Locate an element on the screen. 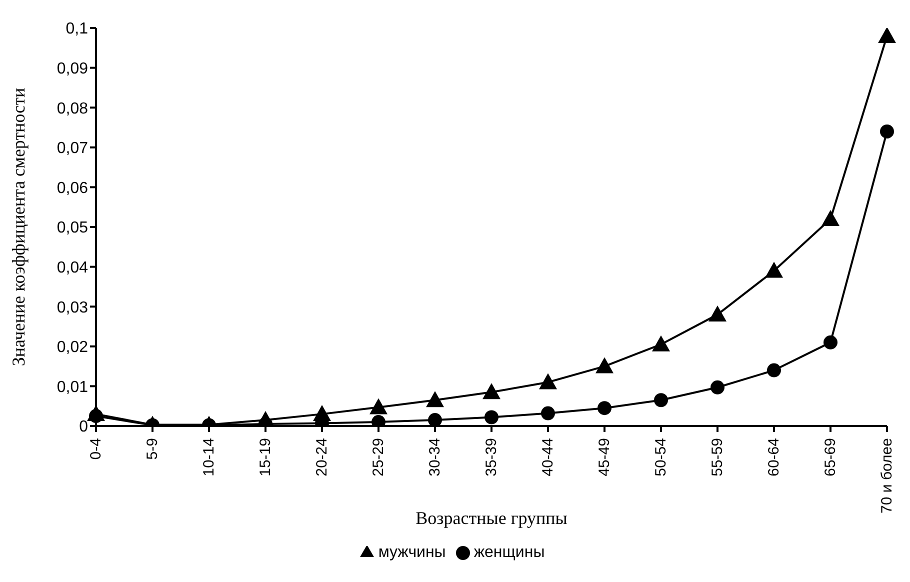 This screenshot has width=910, height=582. y-tick-label: 0,03 is located at coordinates (72, 307).